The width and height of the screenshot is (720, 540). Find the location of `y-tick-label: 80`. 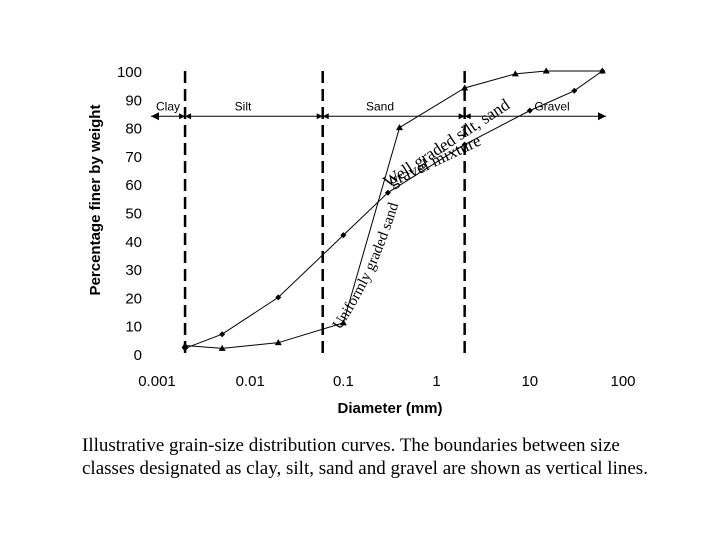

y-tick-label: 80 is located at coordinates (133, 129).